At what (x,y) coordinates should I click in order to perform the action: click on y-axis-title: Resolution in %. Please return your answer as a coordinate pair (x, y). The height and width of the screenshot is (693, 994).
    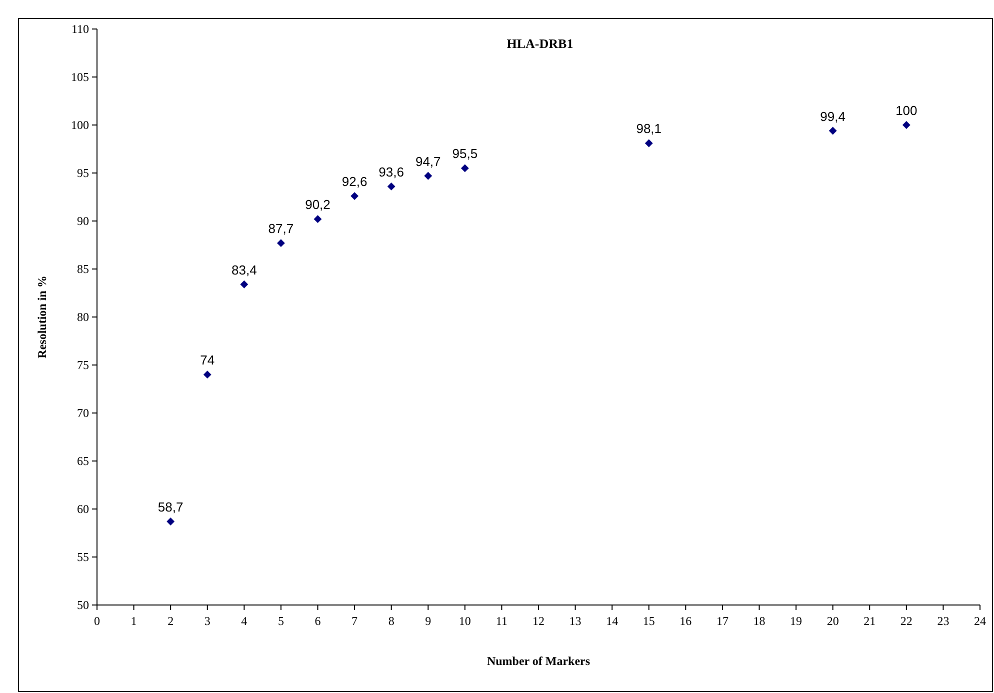
    Looking at the image, I should click on (42, 317).